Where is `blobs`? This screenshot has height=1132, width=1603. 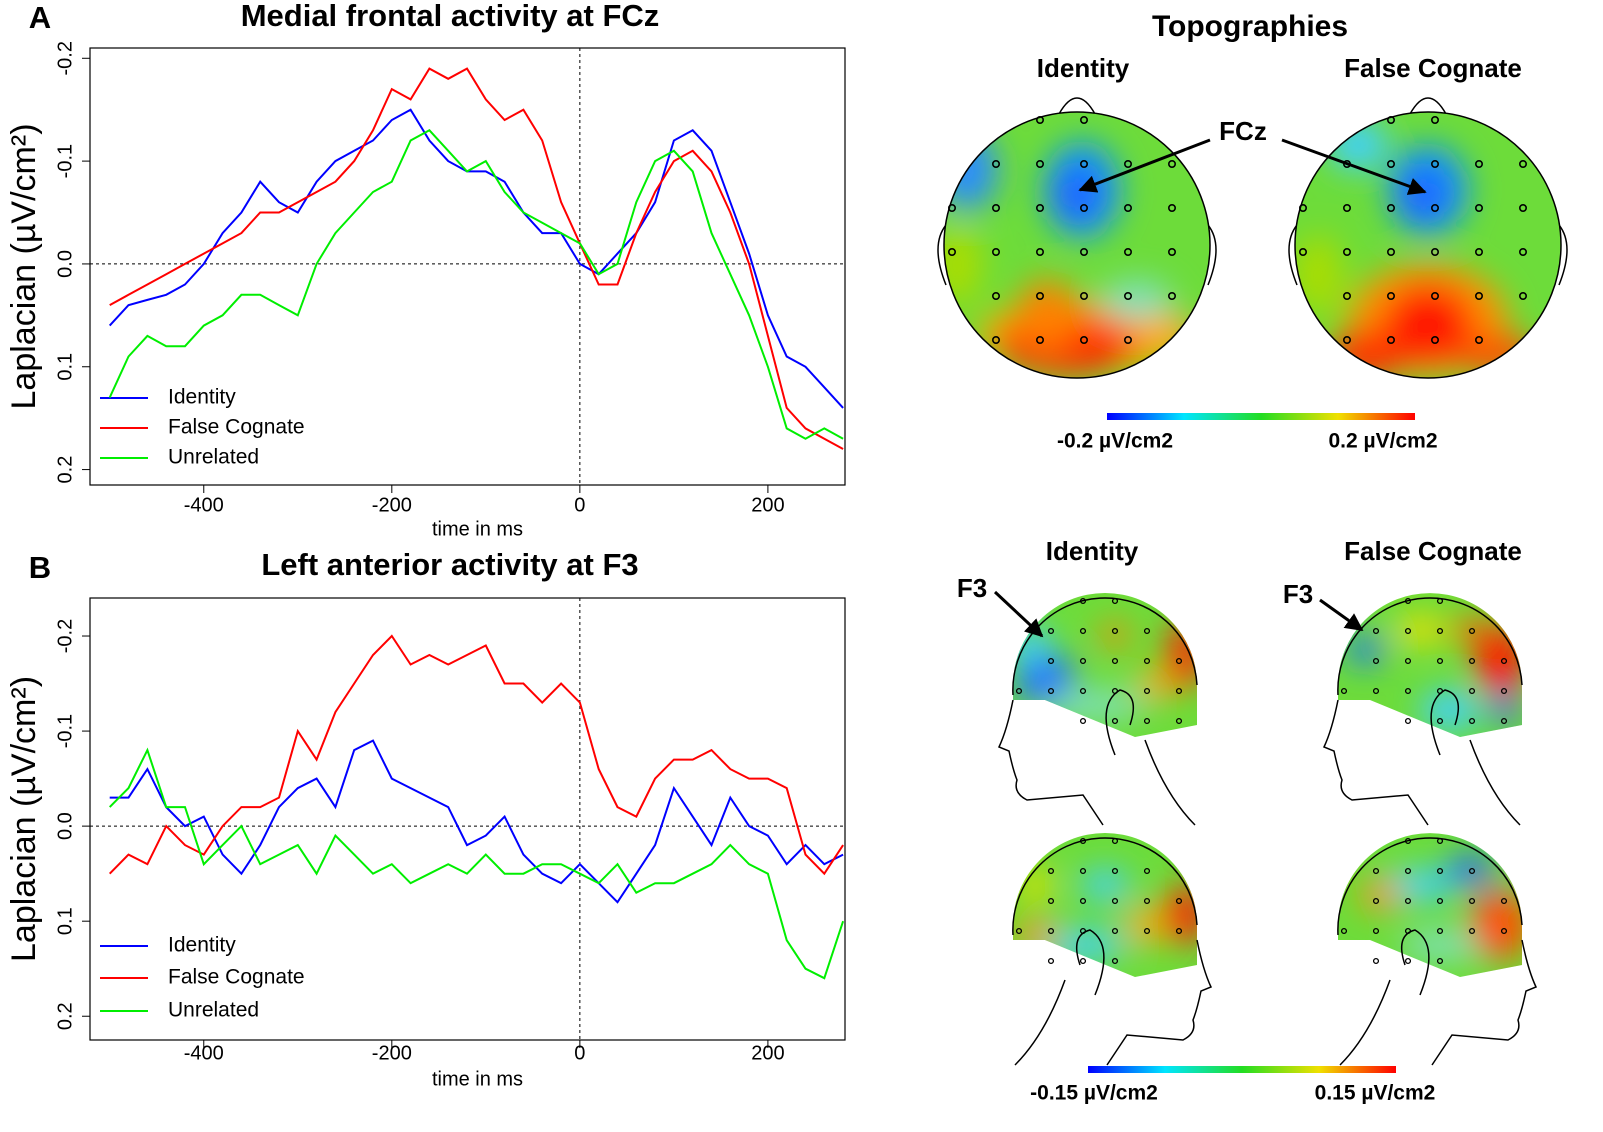
blobs is located at coordinates (1441, 907).